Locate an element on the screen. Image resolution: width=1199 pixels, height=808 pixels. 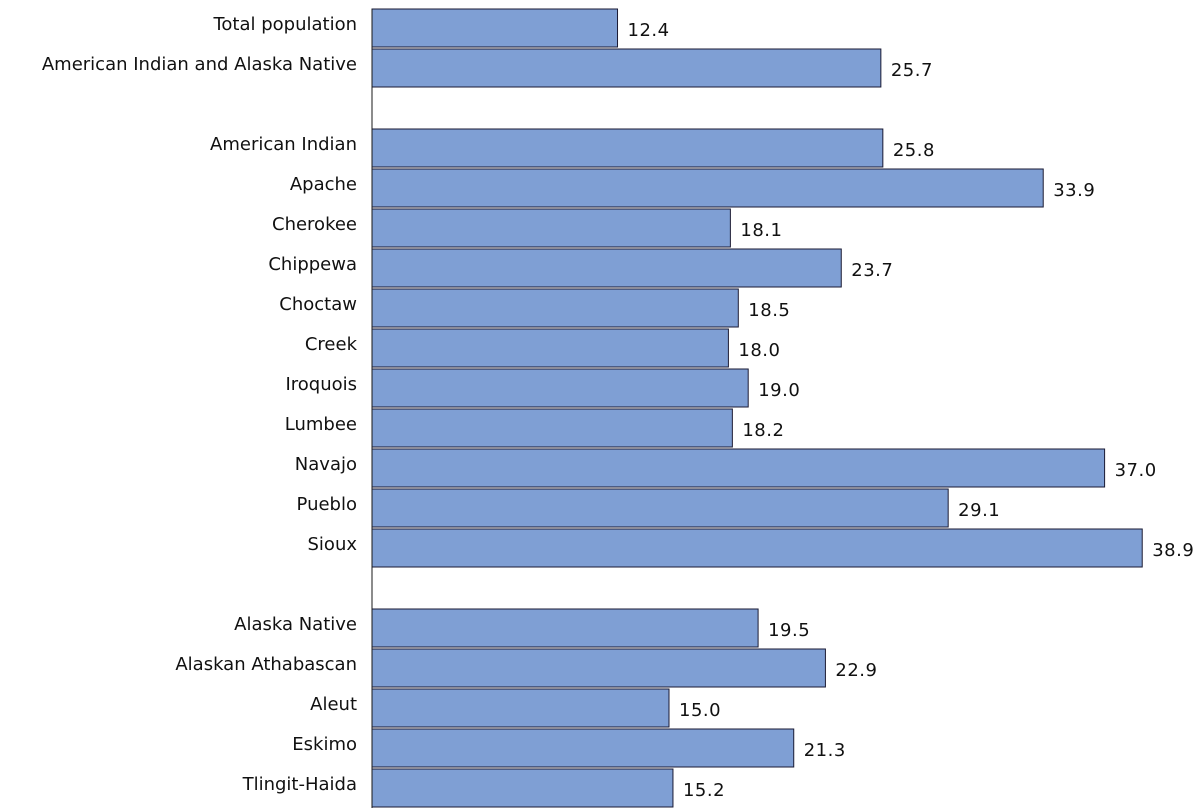
value-label-american-indian-and-alaska-native: 25.7 is located at coordinates (912, 70).